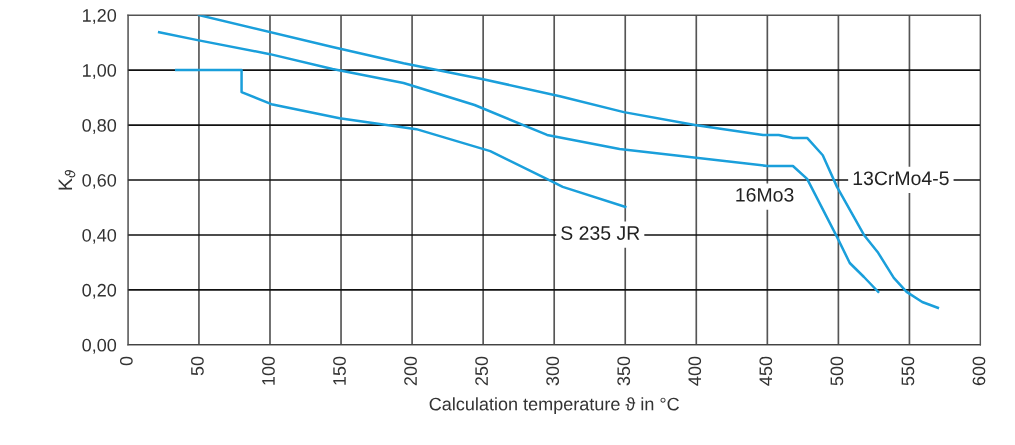 The image size is (1015, 445). Describe the element at coordinates (100, 16) in the screenshot. I see `y-tick-label: 1,20` at that location.